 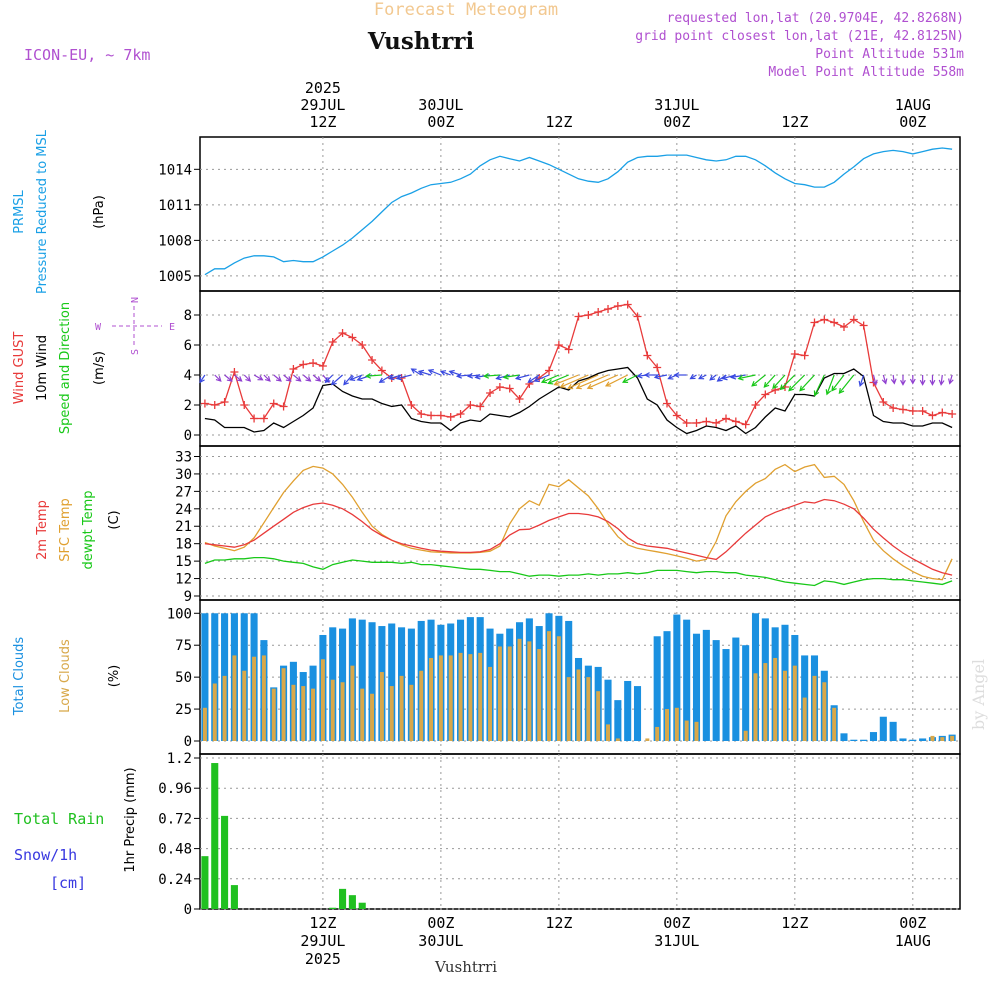 What do you see at coordinates (135, 300) in the screenshot?
I see `compass-n: N` at bounding box center [135, 300].